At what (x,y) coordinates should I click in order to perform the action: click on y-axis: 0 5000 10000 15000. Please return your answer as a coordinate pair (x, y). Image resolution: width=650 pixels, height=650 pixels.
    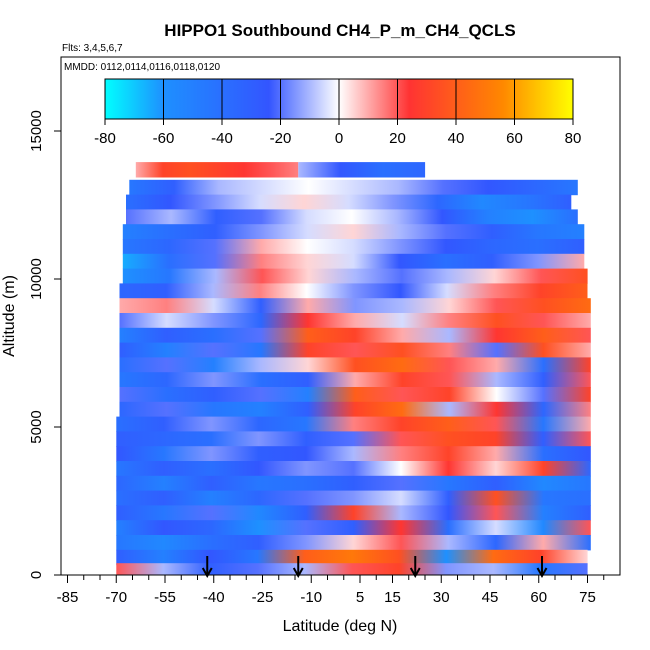
    Looking at the image, I should click on (45, 344).